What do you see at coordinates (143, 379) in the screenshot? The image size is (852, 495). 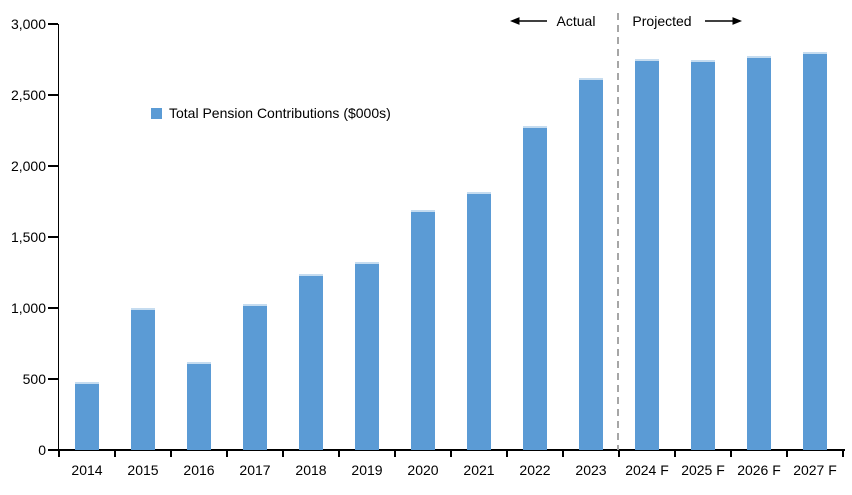 I see `bar-2015` at bounding box center [143, 379].